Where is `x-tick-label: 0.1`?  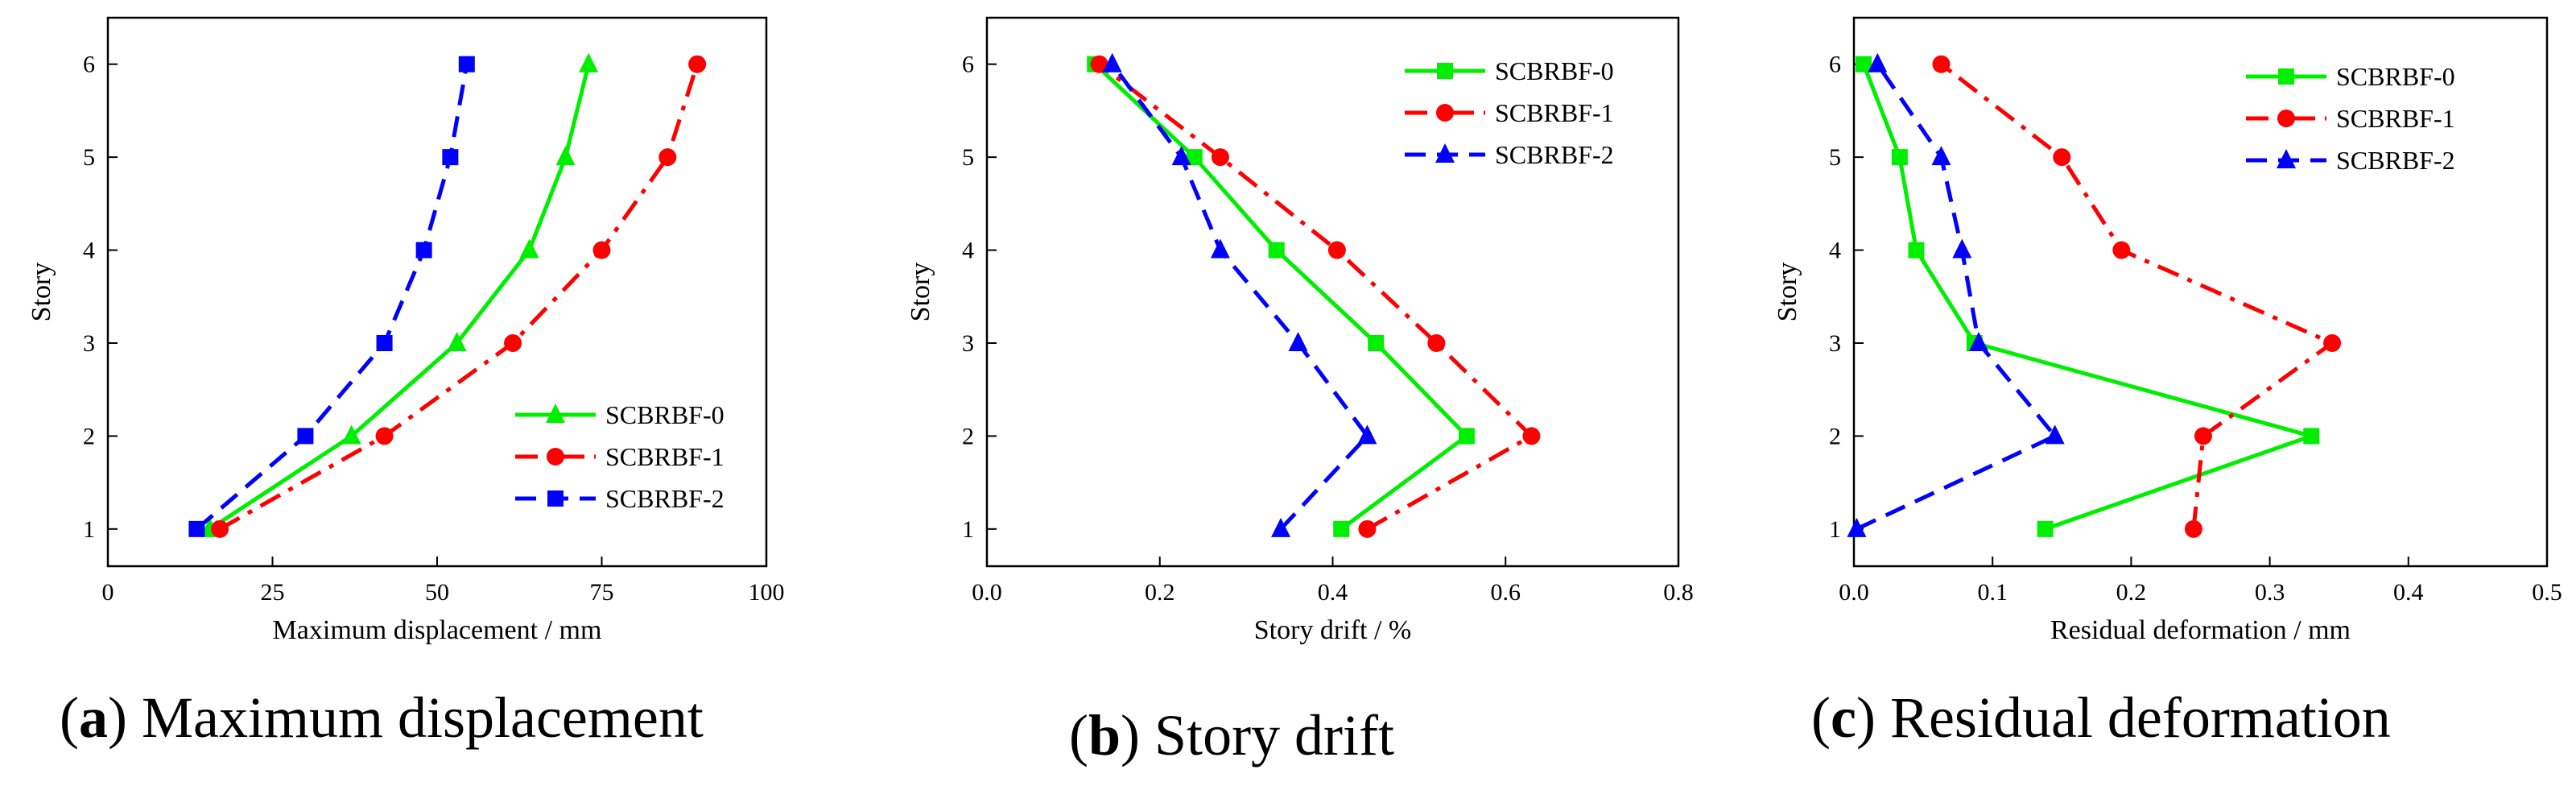
x-tick-label: 0.1 is located at coordinates (1992, 592).